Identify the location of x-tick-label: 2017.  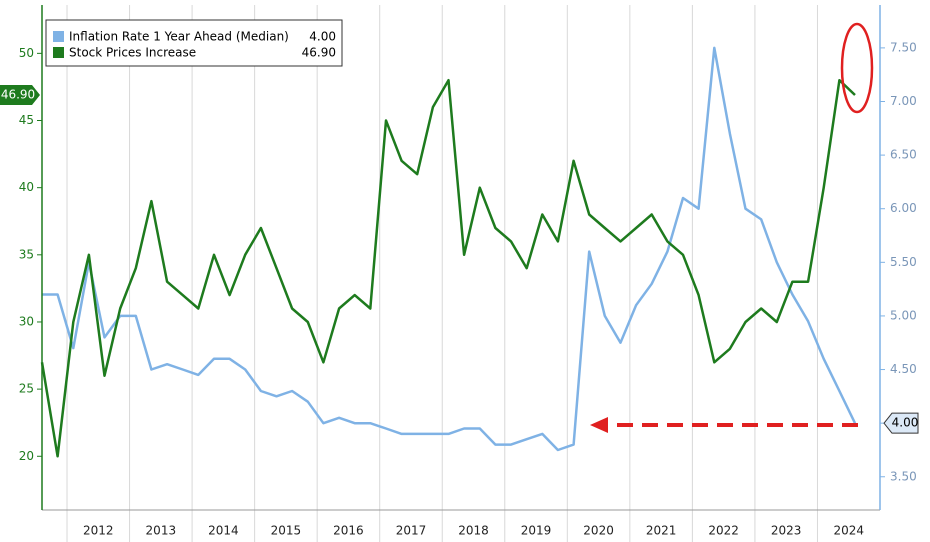
(411, 531).